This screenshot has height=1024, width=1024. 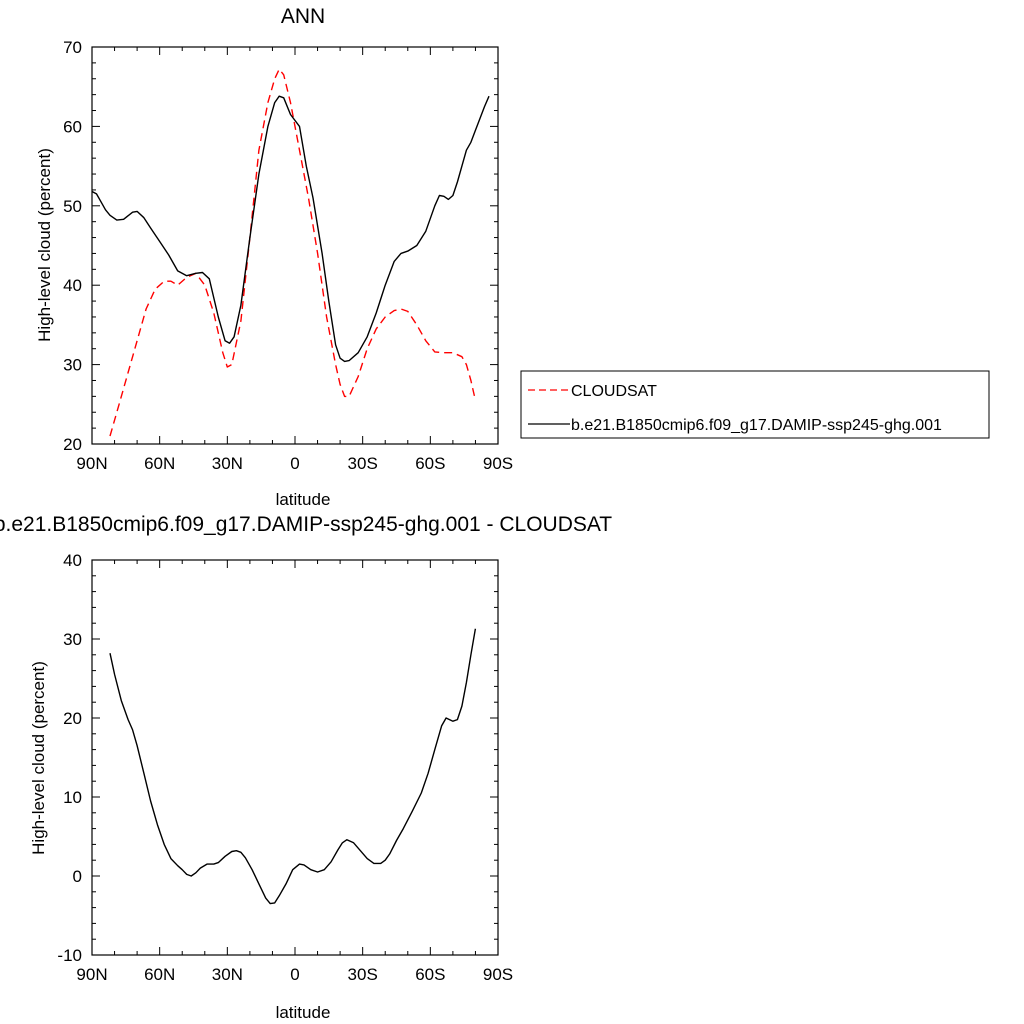 What do you see at coordinates (72, 797) in the screenshot?
I see `y-tick-label: 10` at bounding box center [72, 797].